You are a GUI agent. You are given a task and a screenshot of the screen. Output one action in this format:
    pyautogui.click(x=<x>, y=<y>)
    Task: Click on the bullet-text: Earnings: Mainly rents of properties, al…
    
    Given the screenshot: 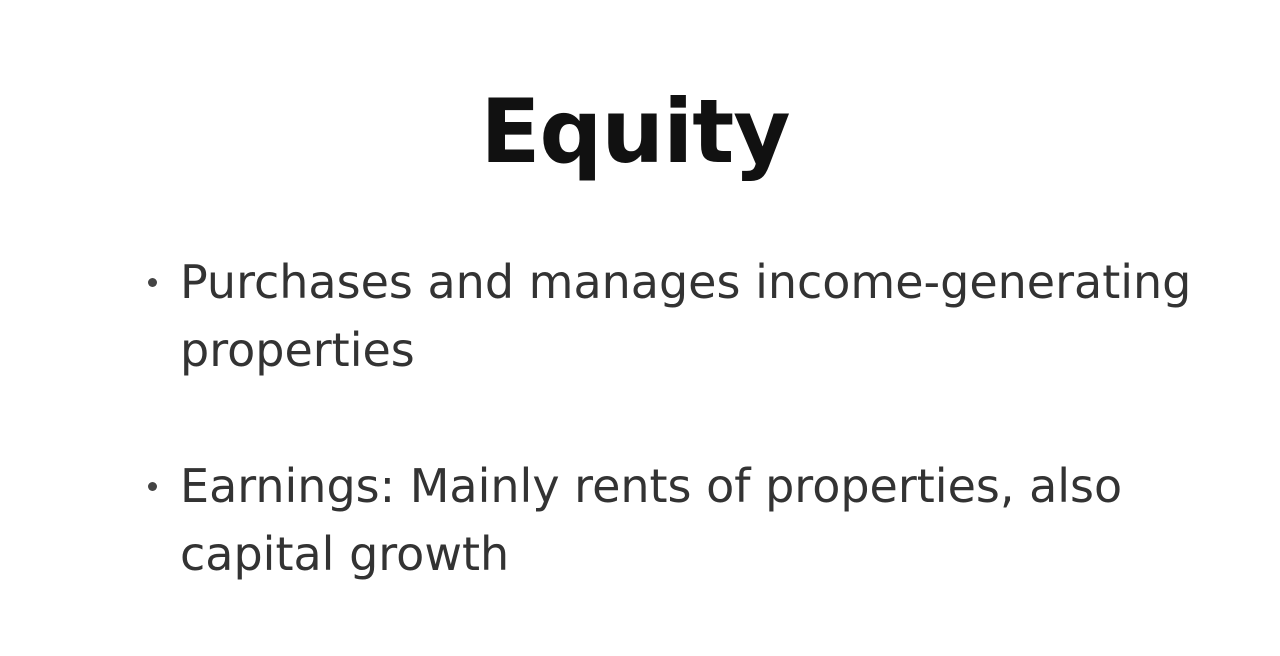 What is the action you would take?
    pyautogui.click(x=651, y=520)
    